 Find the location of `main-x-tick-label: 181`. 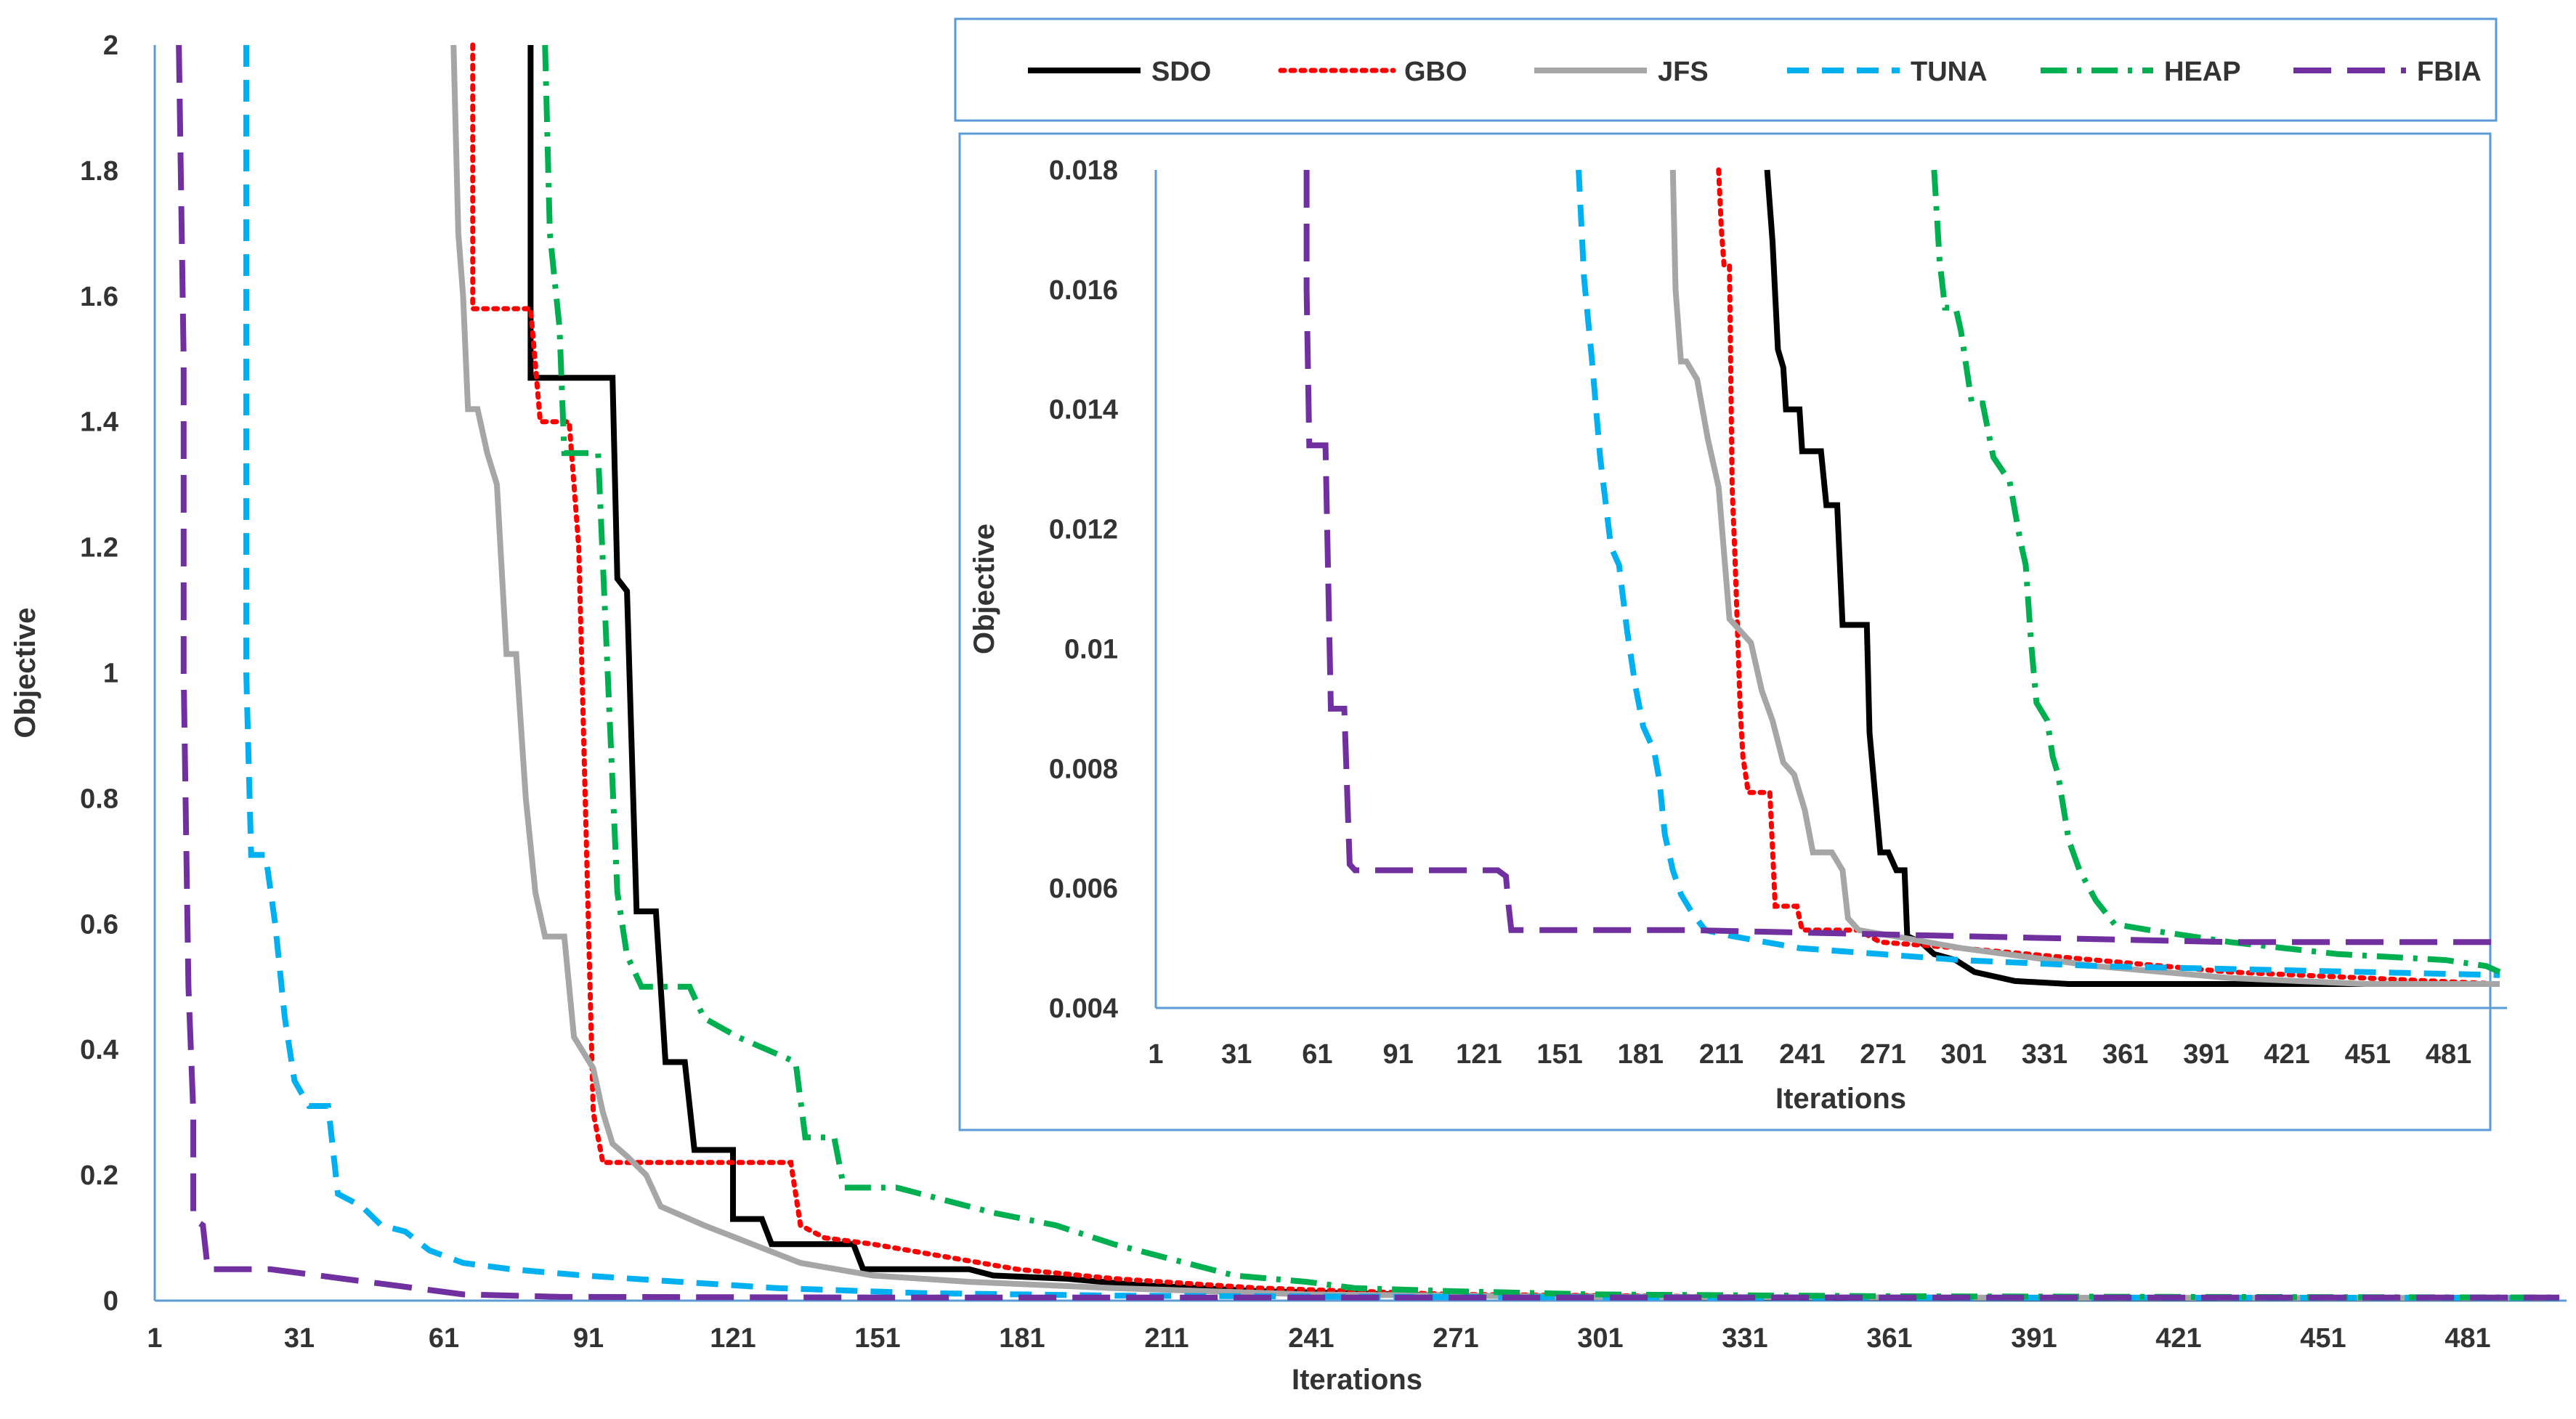

main-x-tick-label: 181 is located at coordinates (1022, 1338).